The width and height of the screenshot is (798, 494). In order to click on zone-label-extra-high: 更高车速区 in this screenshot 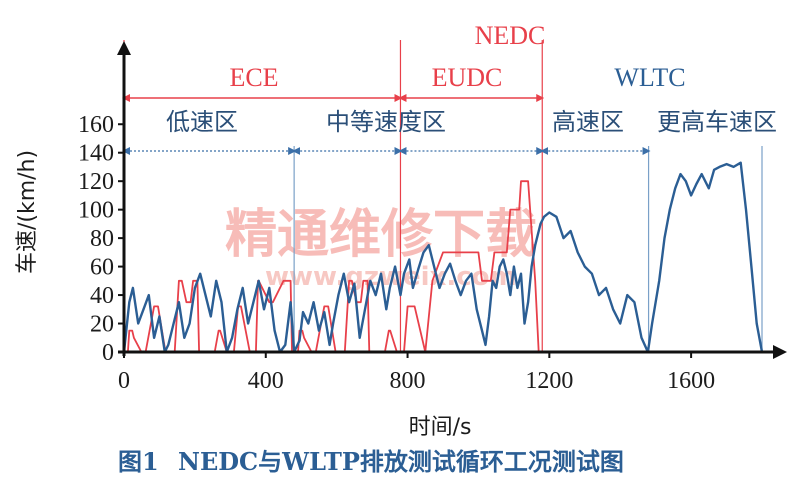, I will do `click(717, 122)`.